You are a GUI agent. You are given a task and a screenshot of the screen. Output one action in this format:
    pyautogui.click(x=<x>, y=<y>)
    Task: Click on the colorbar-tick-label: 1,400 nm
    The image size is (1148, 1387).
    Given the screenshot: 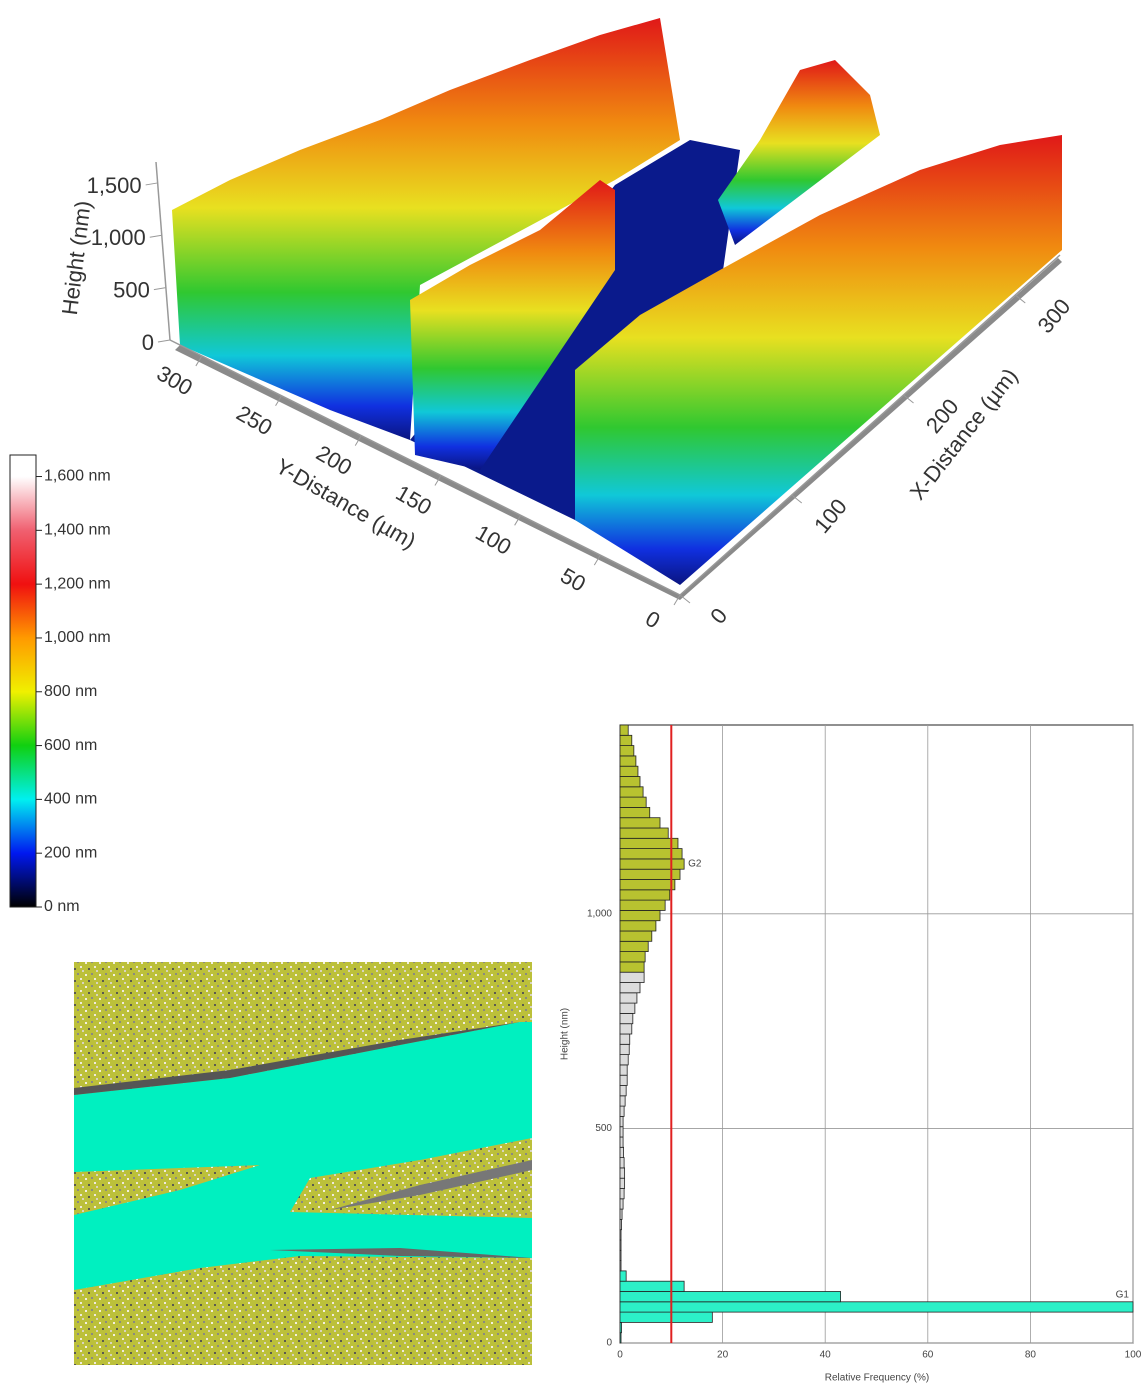 What is the action you would take?
    pyautogui.click(x=77, y=530)
    